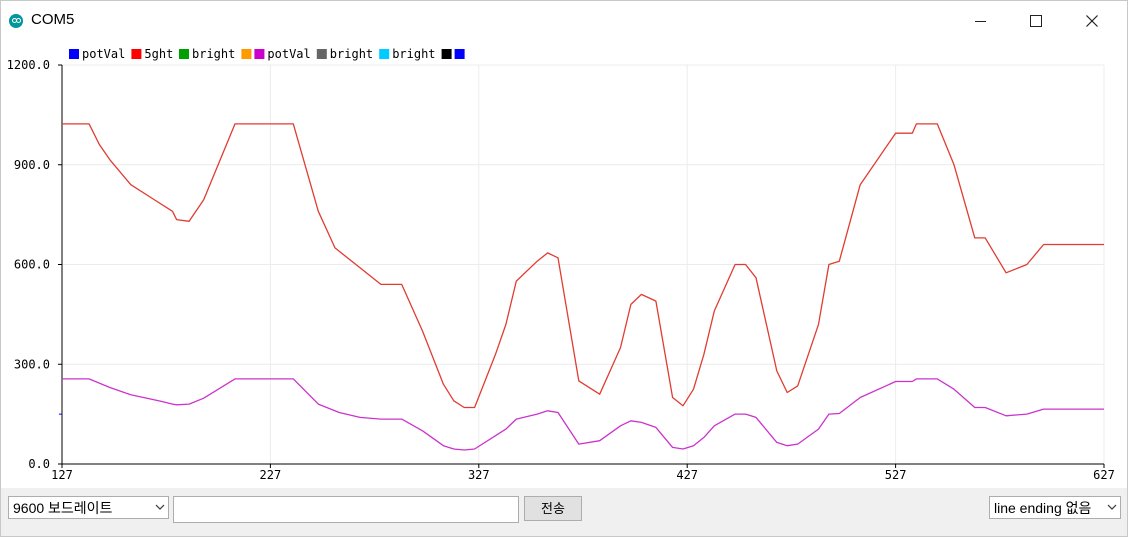 The width and height of the screenshot is (1128, 537). I want to click on x-tick-label: 627, so click(1104, 475).